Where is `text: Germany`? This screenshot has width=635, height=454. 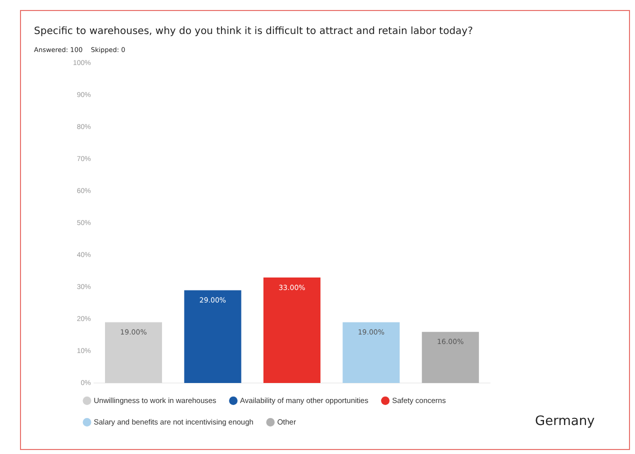 text: Germany is located at coordinates (565, 421).